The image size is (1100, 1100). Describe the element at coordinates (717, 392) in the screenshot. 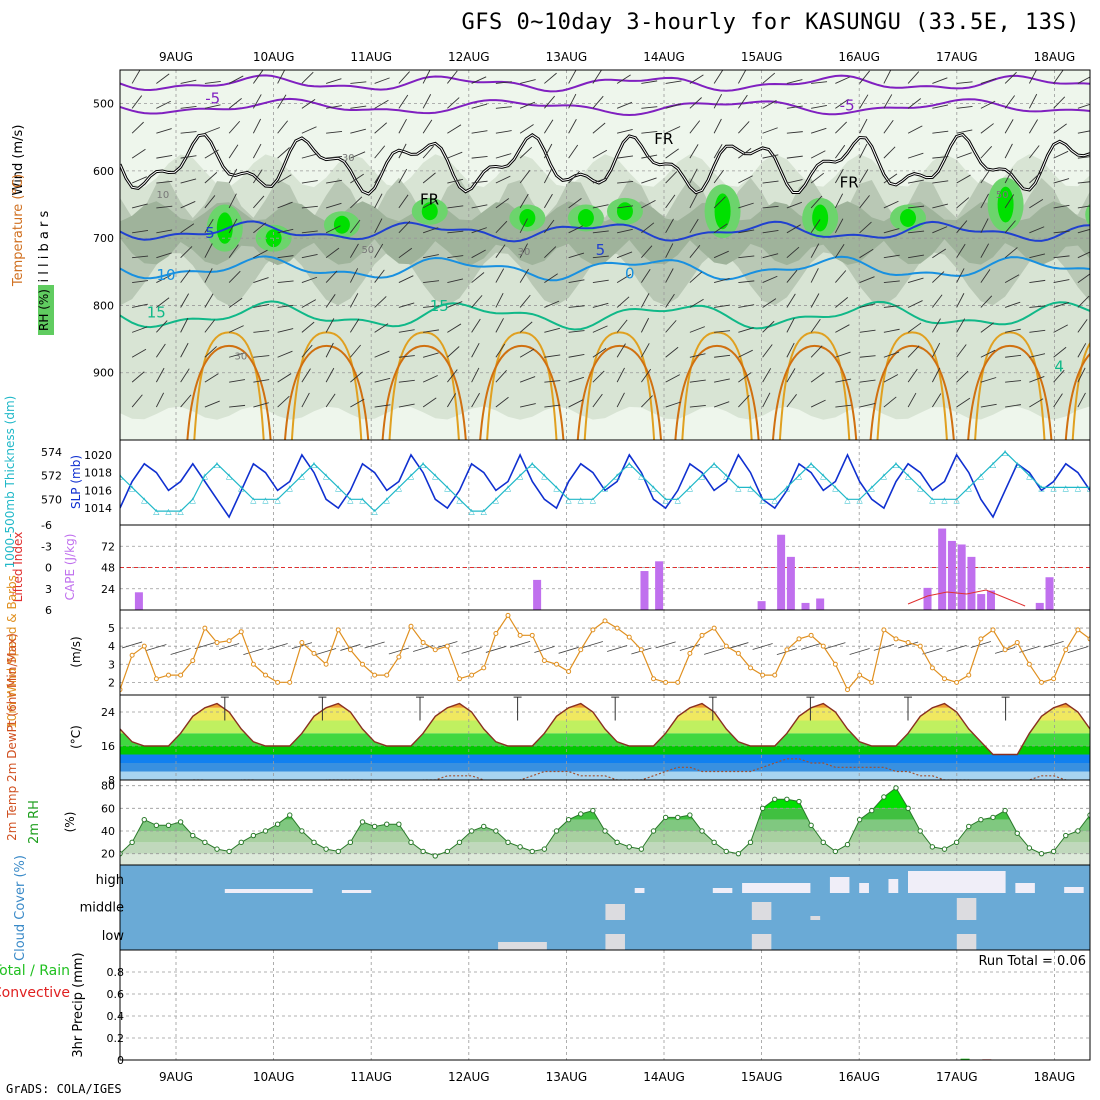

I see `warm-arch-contour` at that location.